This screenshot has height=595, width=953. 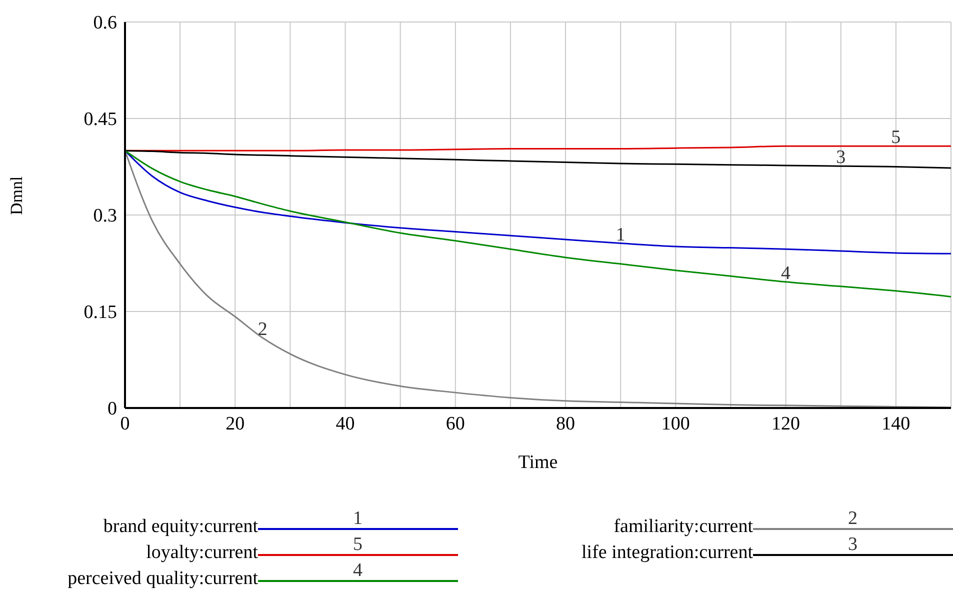 I want to click on y-tick-label: 0.3, so click(x=105, y=216).